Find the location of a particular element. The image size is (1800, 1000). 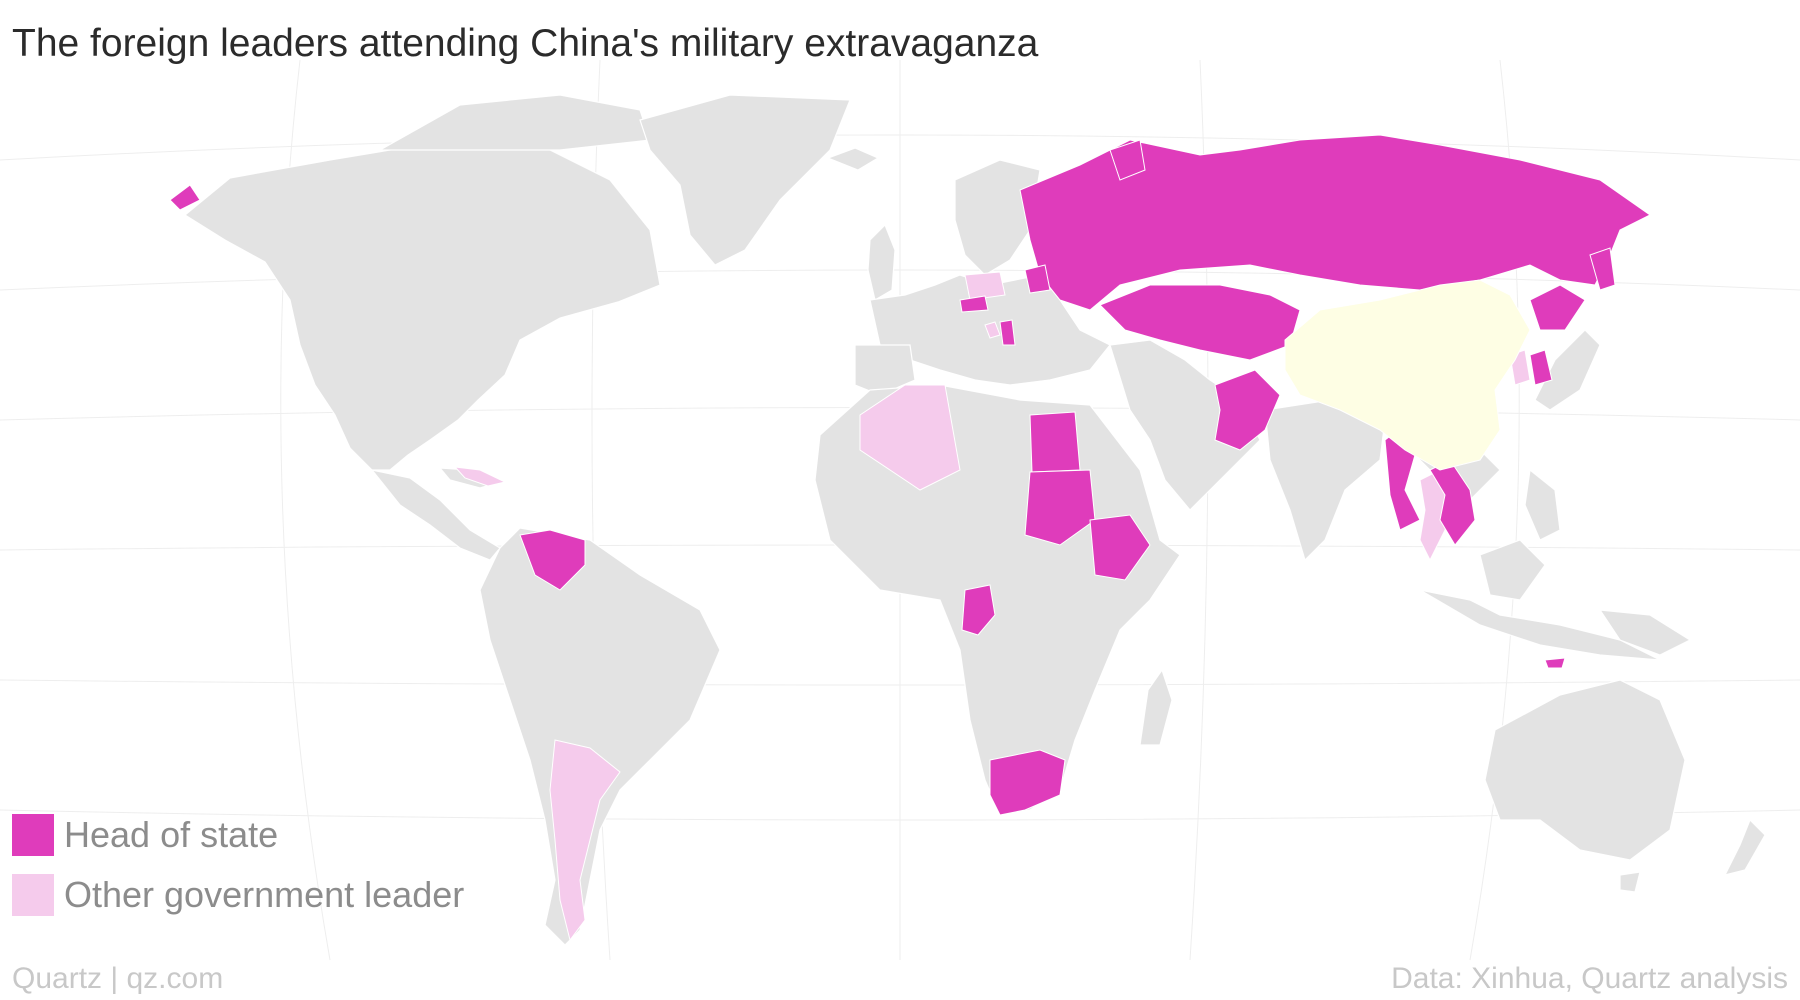

country-congo is located at coordinates (978, 610).